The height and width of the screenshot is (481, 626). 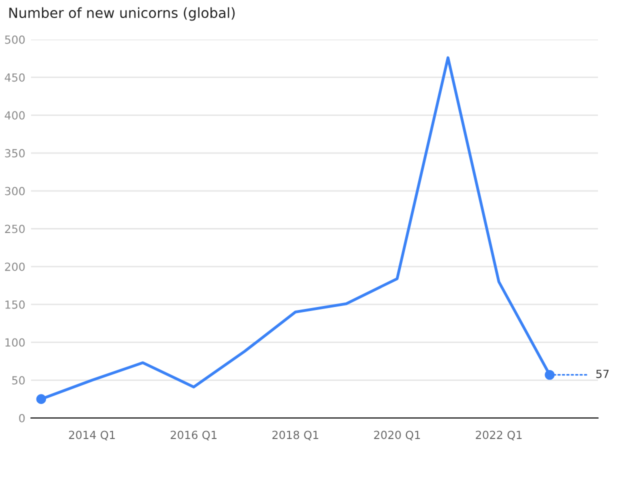 What do you see at coordinates (18, 380) in the screenshot?
I see `y-tick-label: 50` at bounding box center [18, 380].